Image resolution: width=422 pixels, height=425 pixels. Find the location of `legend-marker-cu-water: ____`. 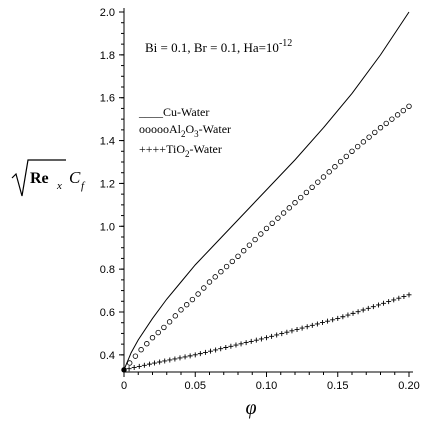

legend-marker-cu-water: ____ is located at coordinates (151, 112).